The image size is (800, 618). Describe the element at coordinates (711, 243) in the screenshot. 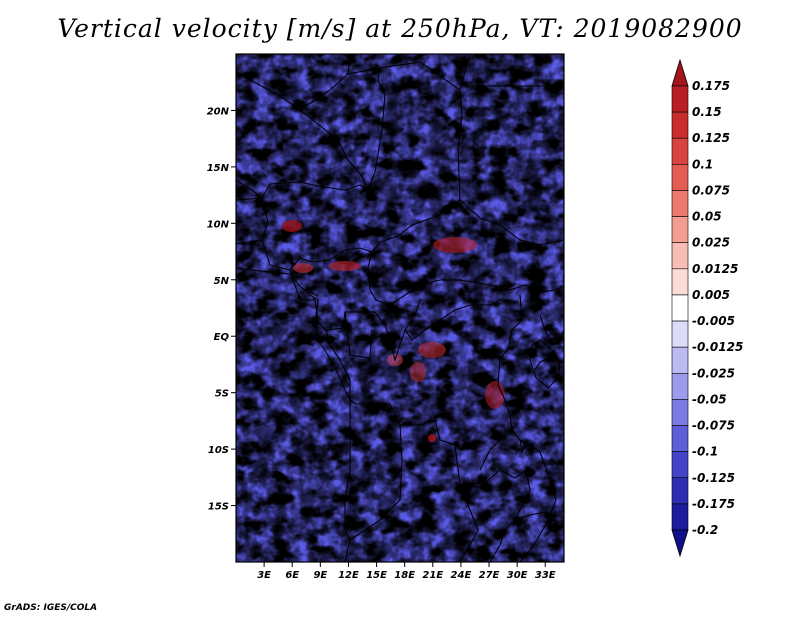

I see `colorbar-level-label: 0.025` at that location.